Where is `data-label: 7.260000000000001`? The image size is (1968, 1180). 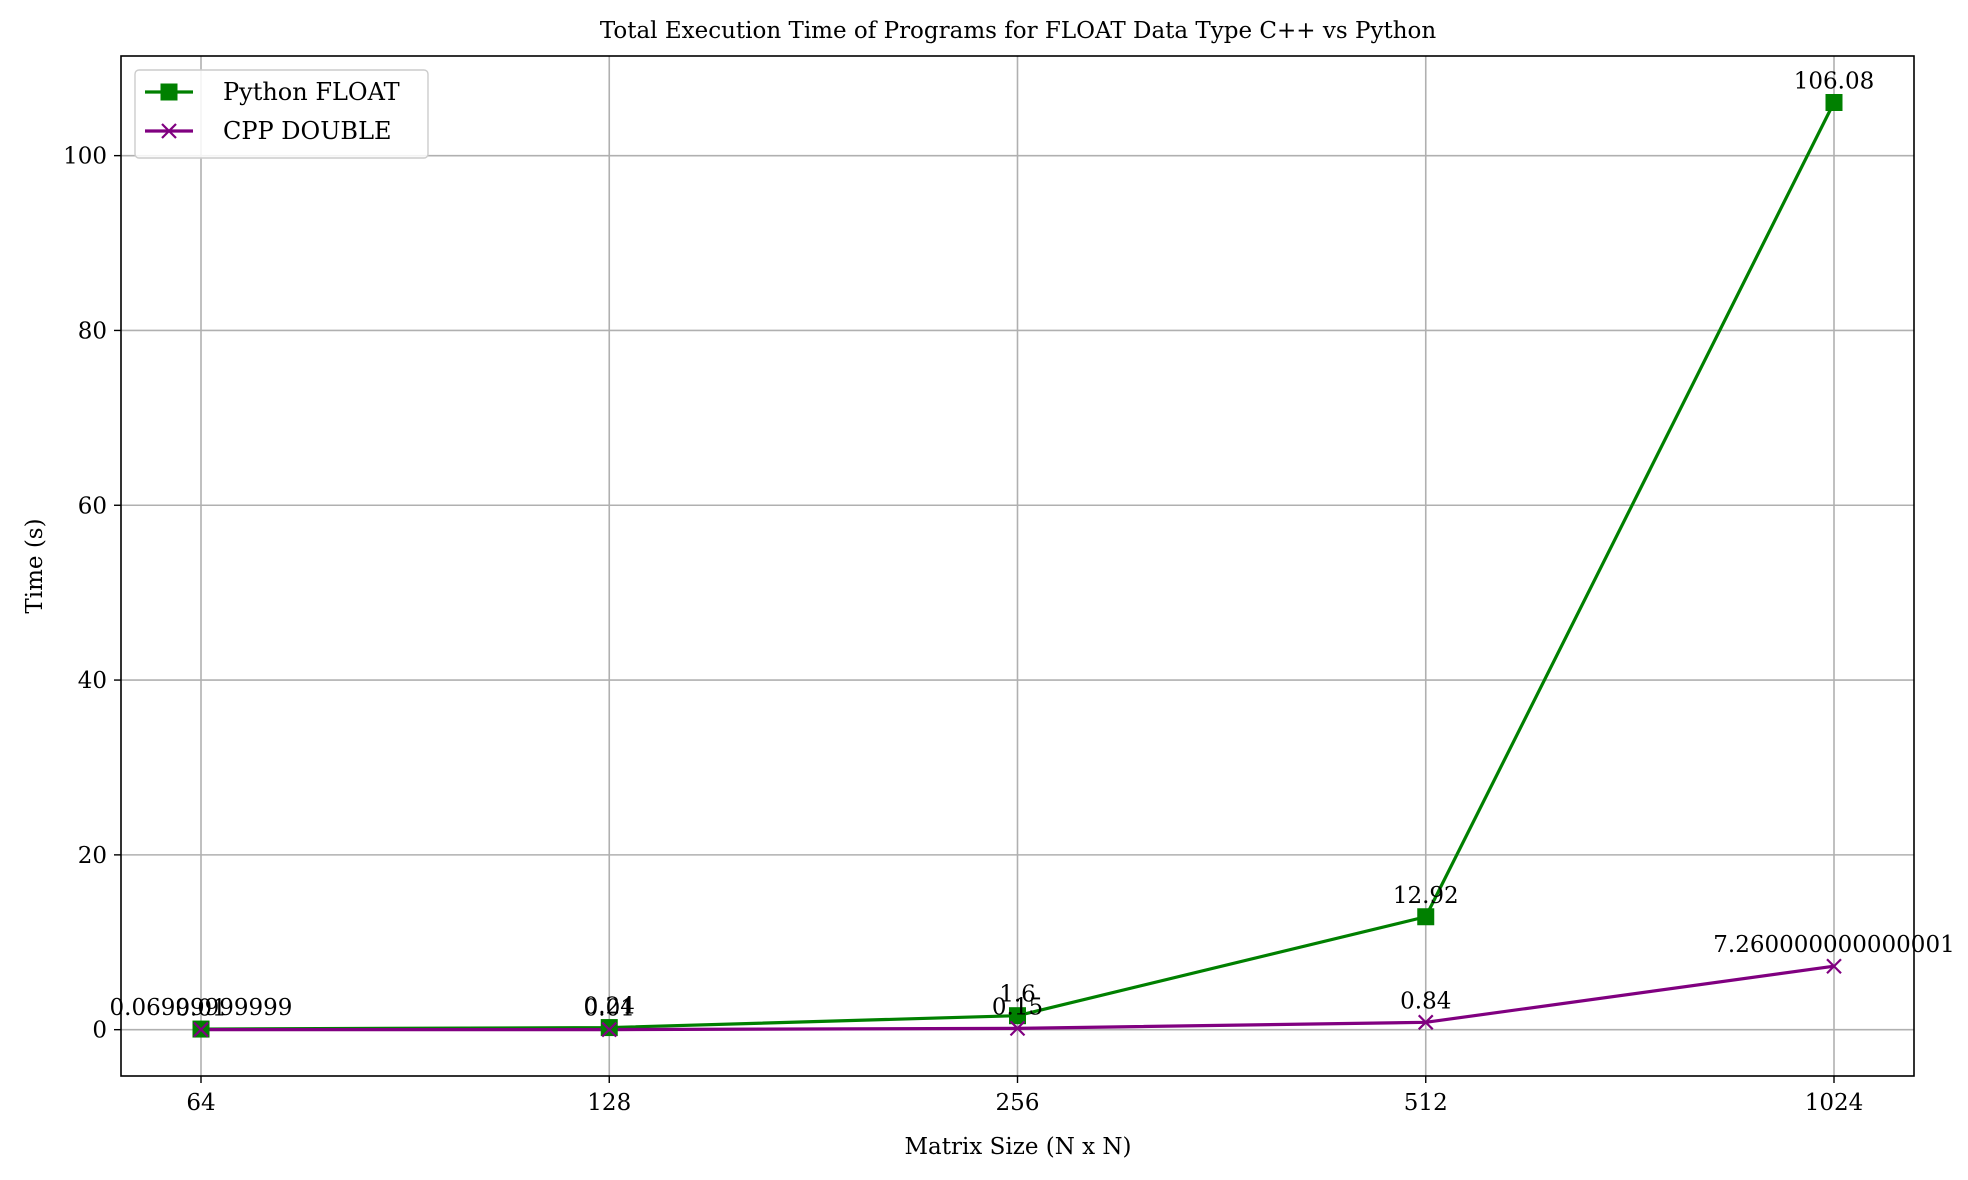
data-label: 7.260000000000001 is located at coordinates (1833, 945).